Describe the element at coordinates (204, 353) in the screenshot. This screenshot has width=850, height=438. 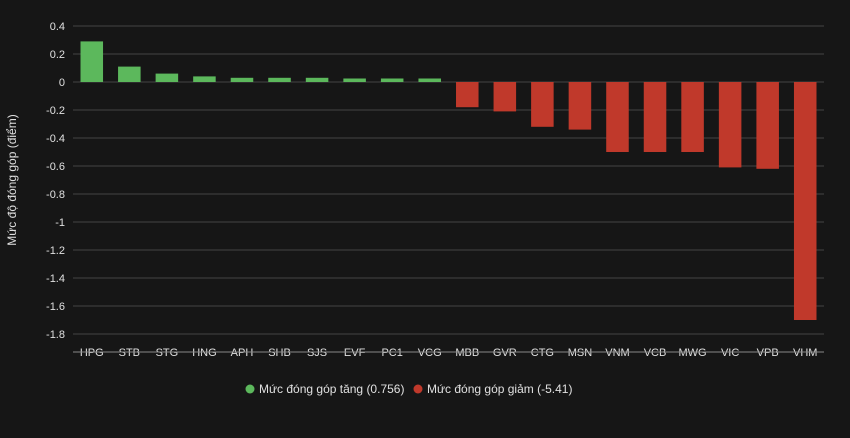
I see `x-tick-label: HNG` at that location.